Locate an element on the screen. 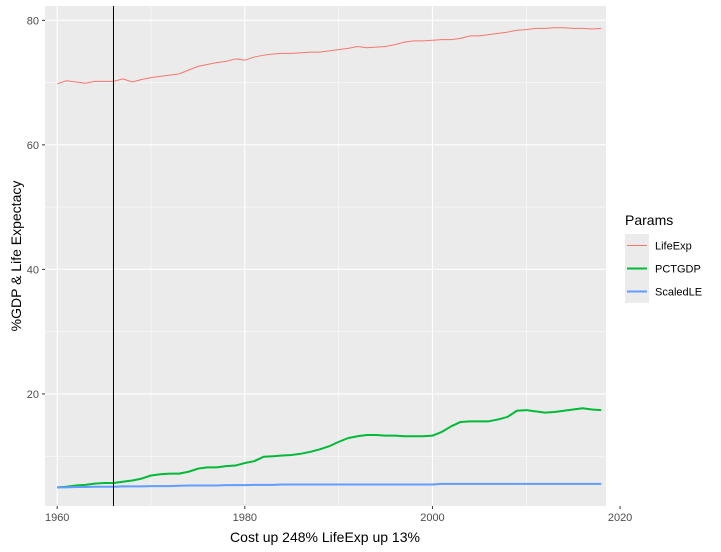  legend: Params LifeExp PCTGDP ScaledLE is located at coordinates (663, 257).